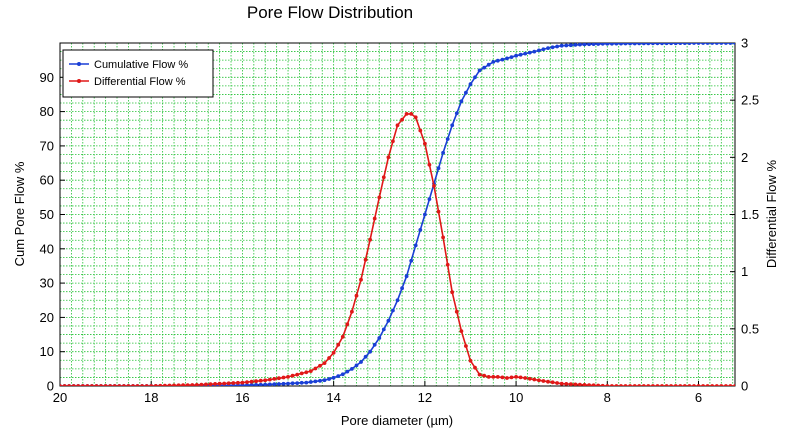 The image size is (800, 436). I want to click on legend-label-differential: Differential Flow %, so click(140, 82).